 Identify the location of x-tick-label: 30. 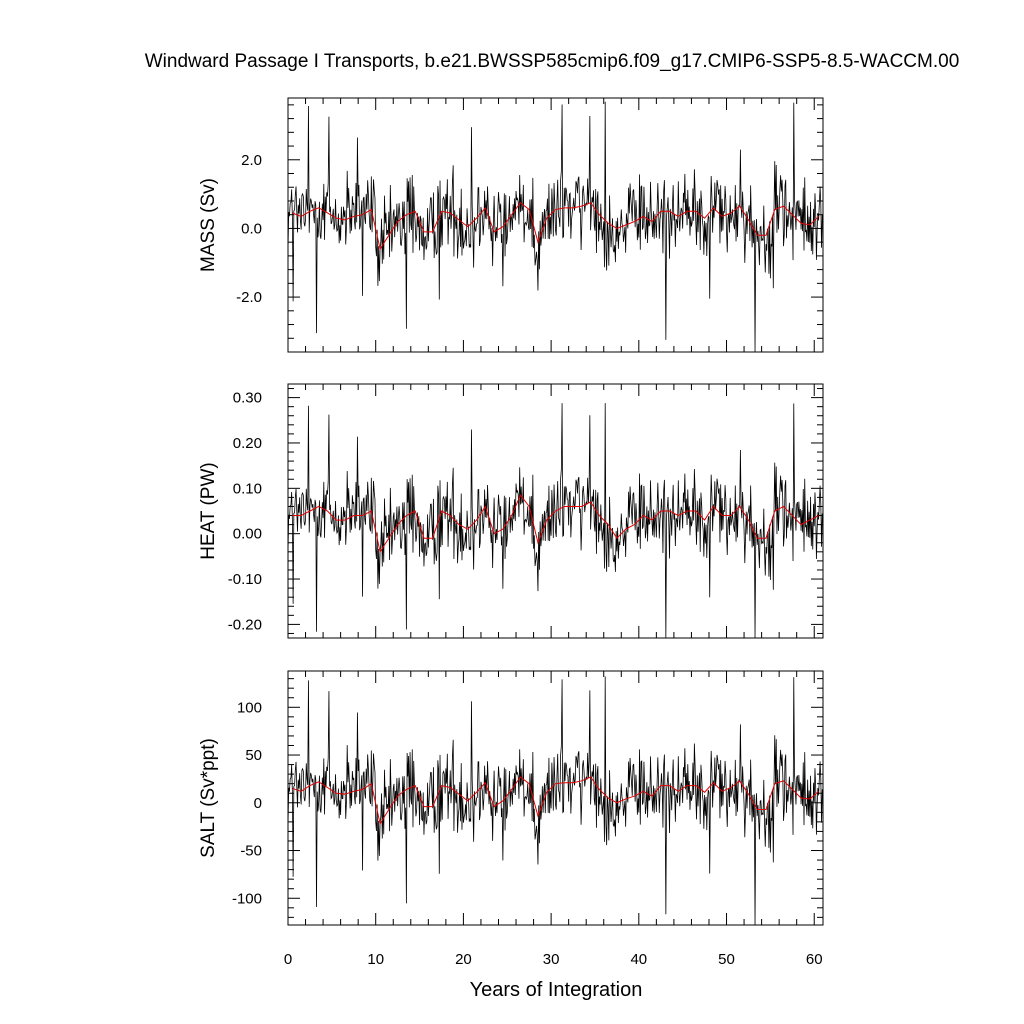
(551, 959).